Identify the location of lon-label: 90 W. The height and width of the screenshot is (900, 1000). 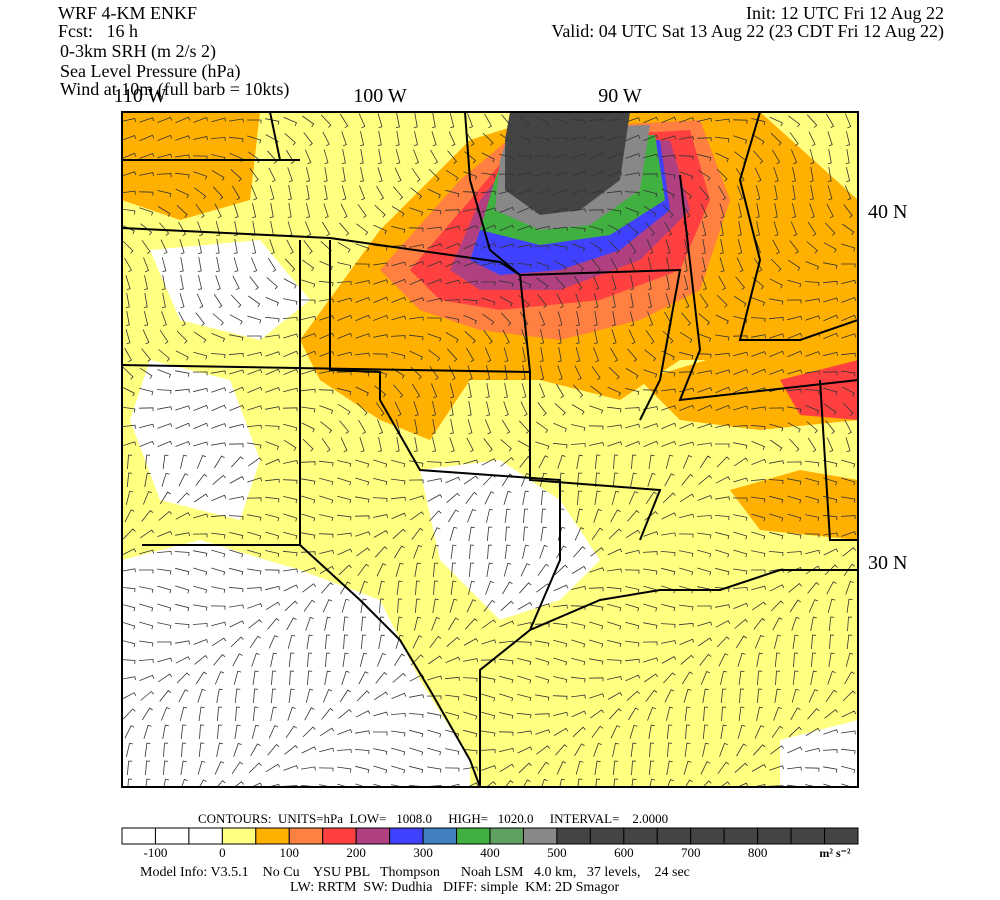
(620, 96).